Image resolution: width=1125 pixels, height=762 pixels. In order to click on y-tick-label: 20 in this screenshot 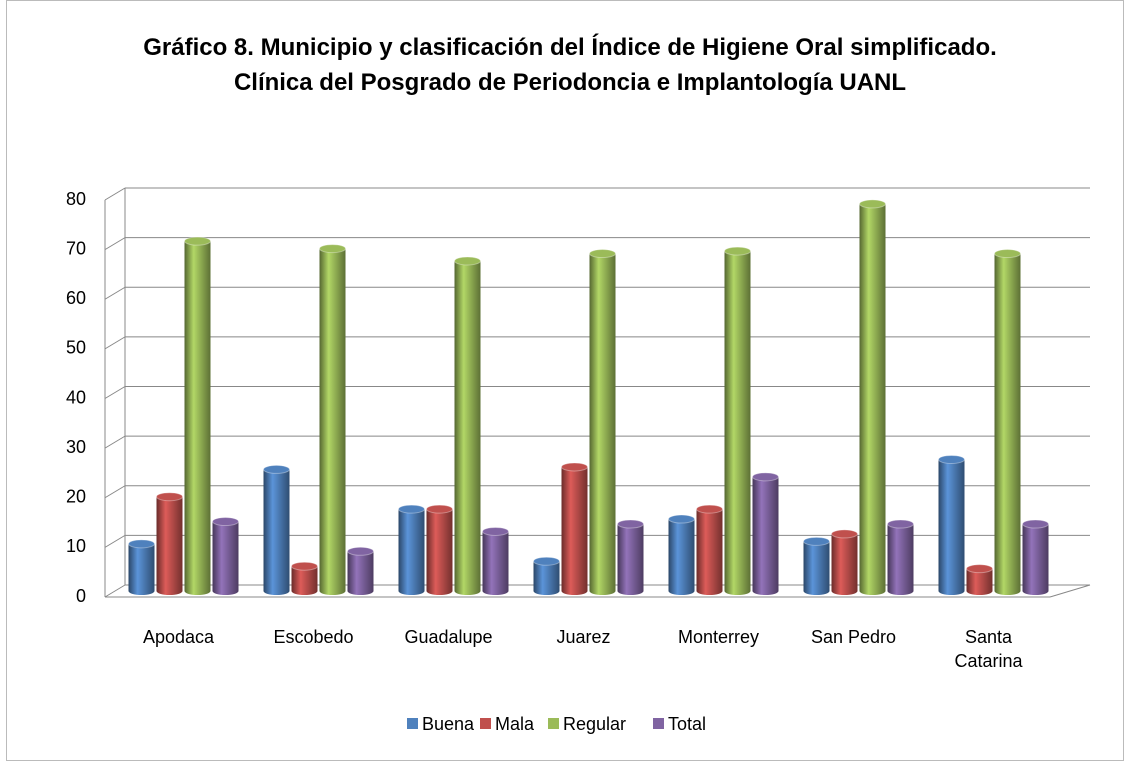, I will do `click(76, 497)`.